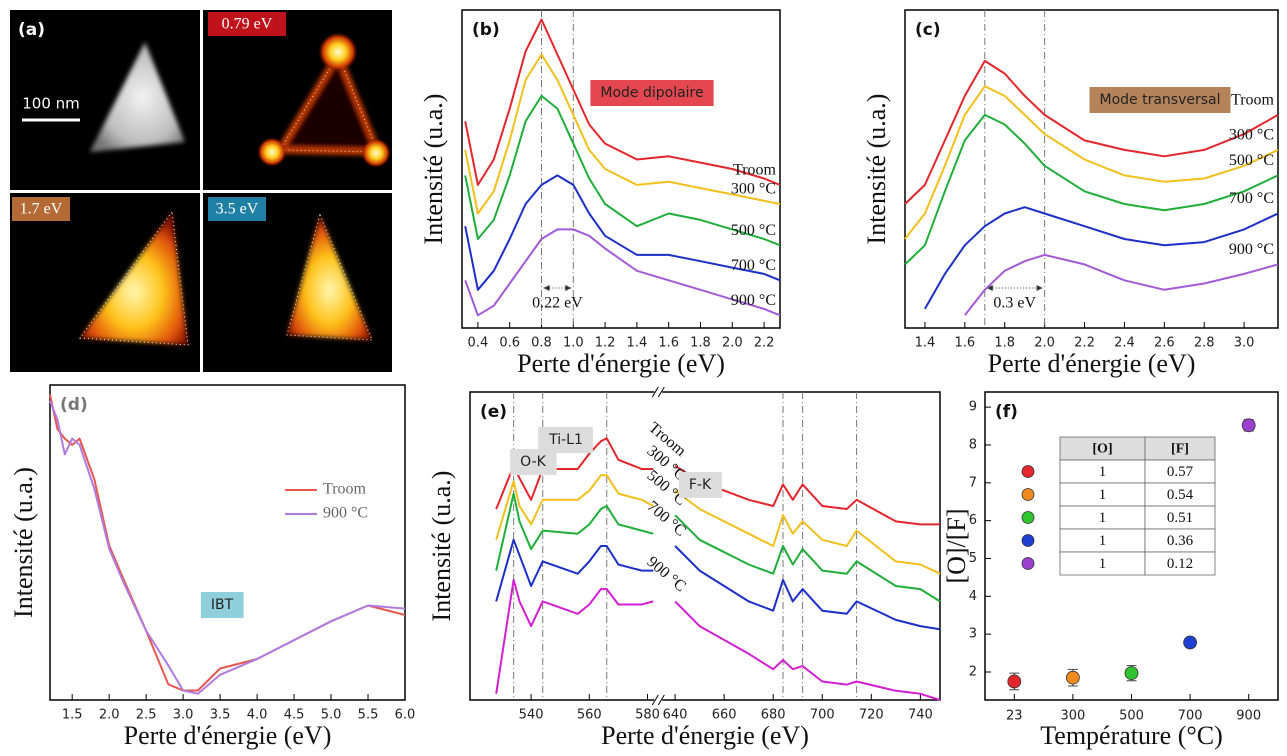 The image size is (1287, 756). Describe the element at coordinates (338, 52) in the screenshot. I see `hot-spot` at that location.